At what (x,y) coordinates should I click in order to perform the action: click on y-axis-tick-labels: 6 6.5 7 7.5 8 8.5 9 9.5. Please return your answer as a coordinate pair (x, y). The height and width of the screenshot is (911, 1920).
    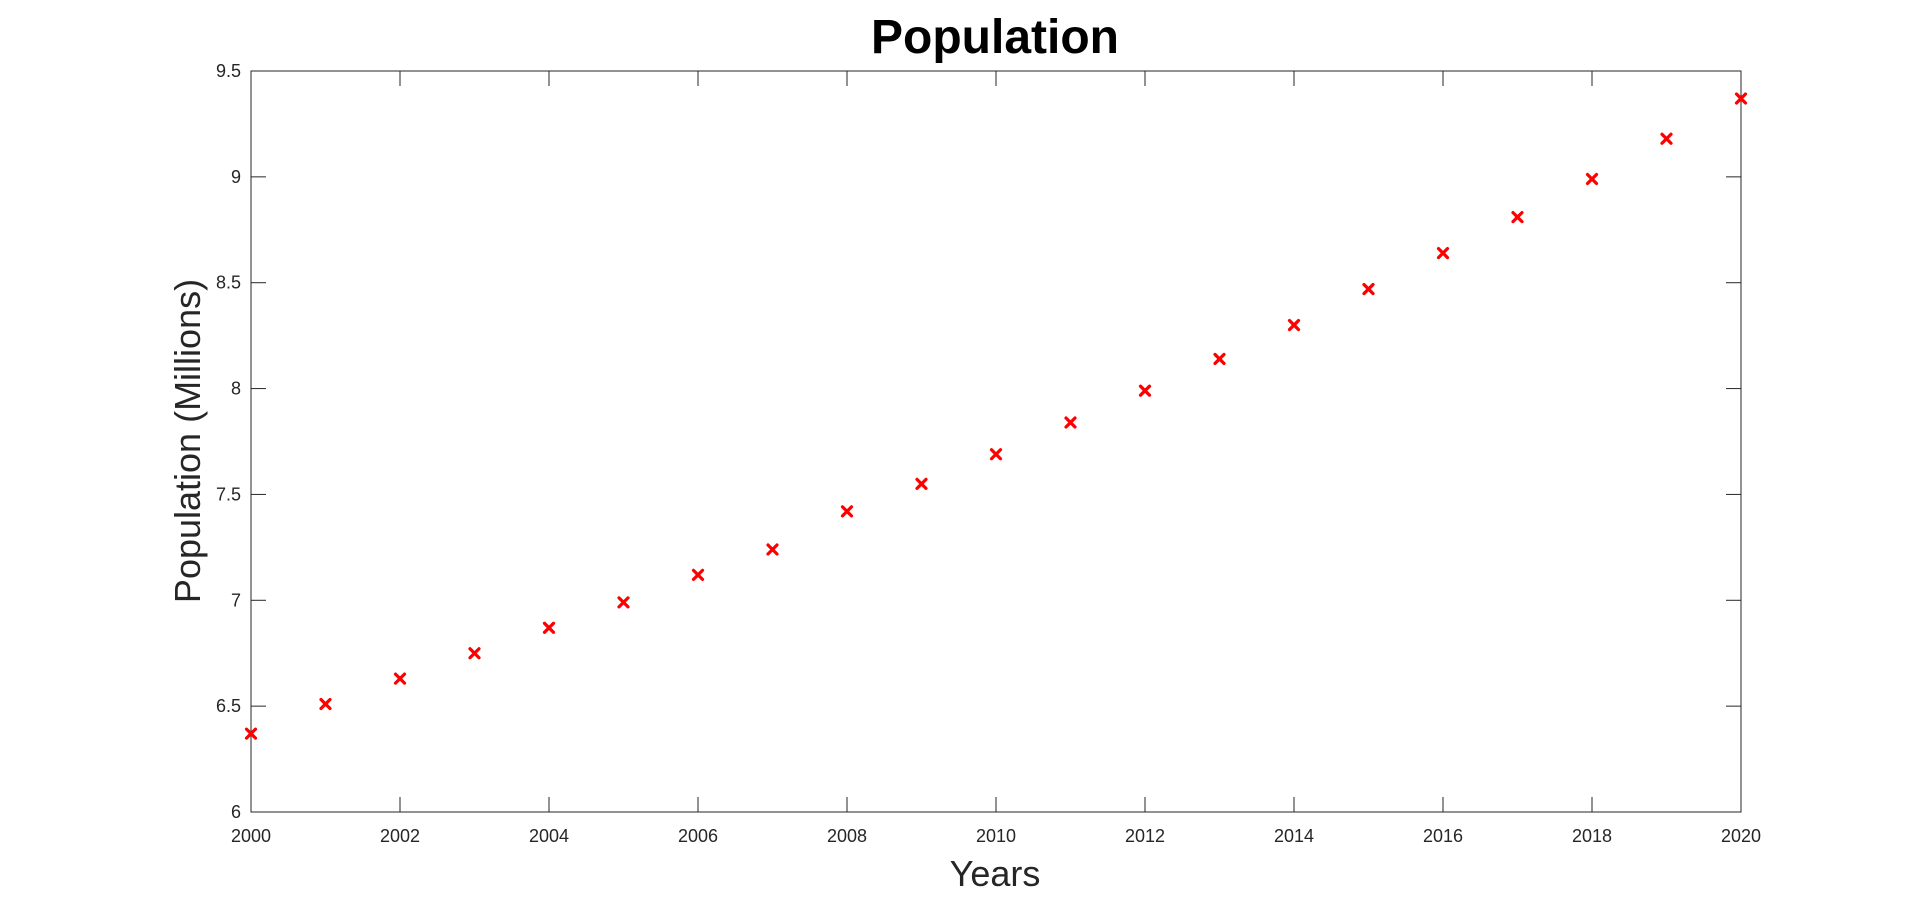
    Looking at the image, I should click on (228, 441).